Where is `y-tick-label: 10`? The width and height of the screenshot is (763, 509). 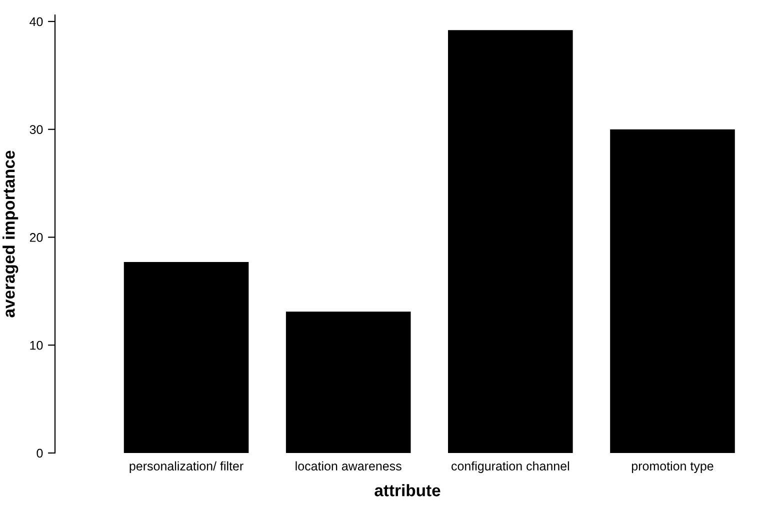 y-tick-label: 10 is located at coordinates (36, 345).